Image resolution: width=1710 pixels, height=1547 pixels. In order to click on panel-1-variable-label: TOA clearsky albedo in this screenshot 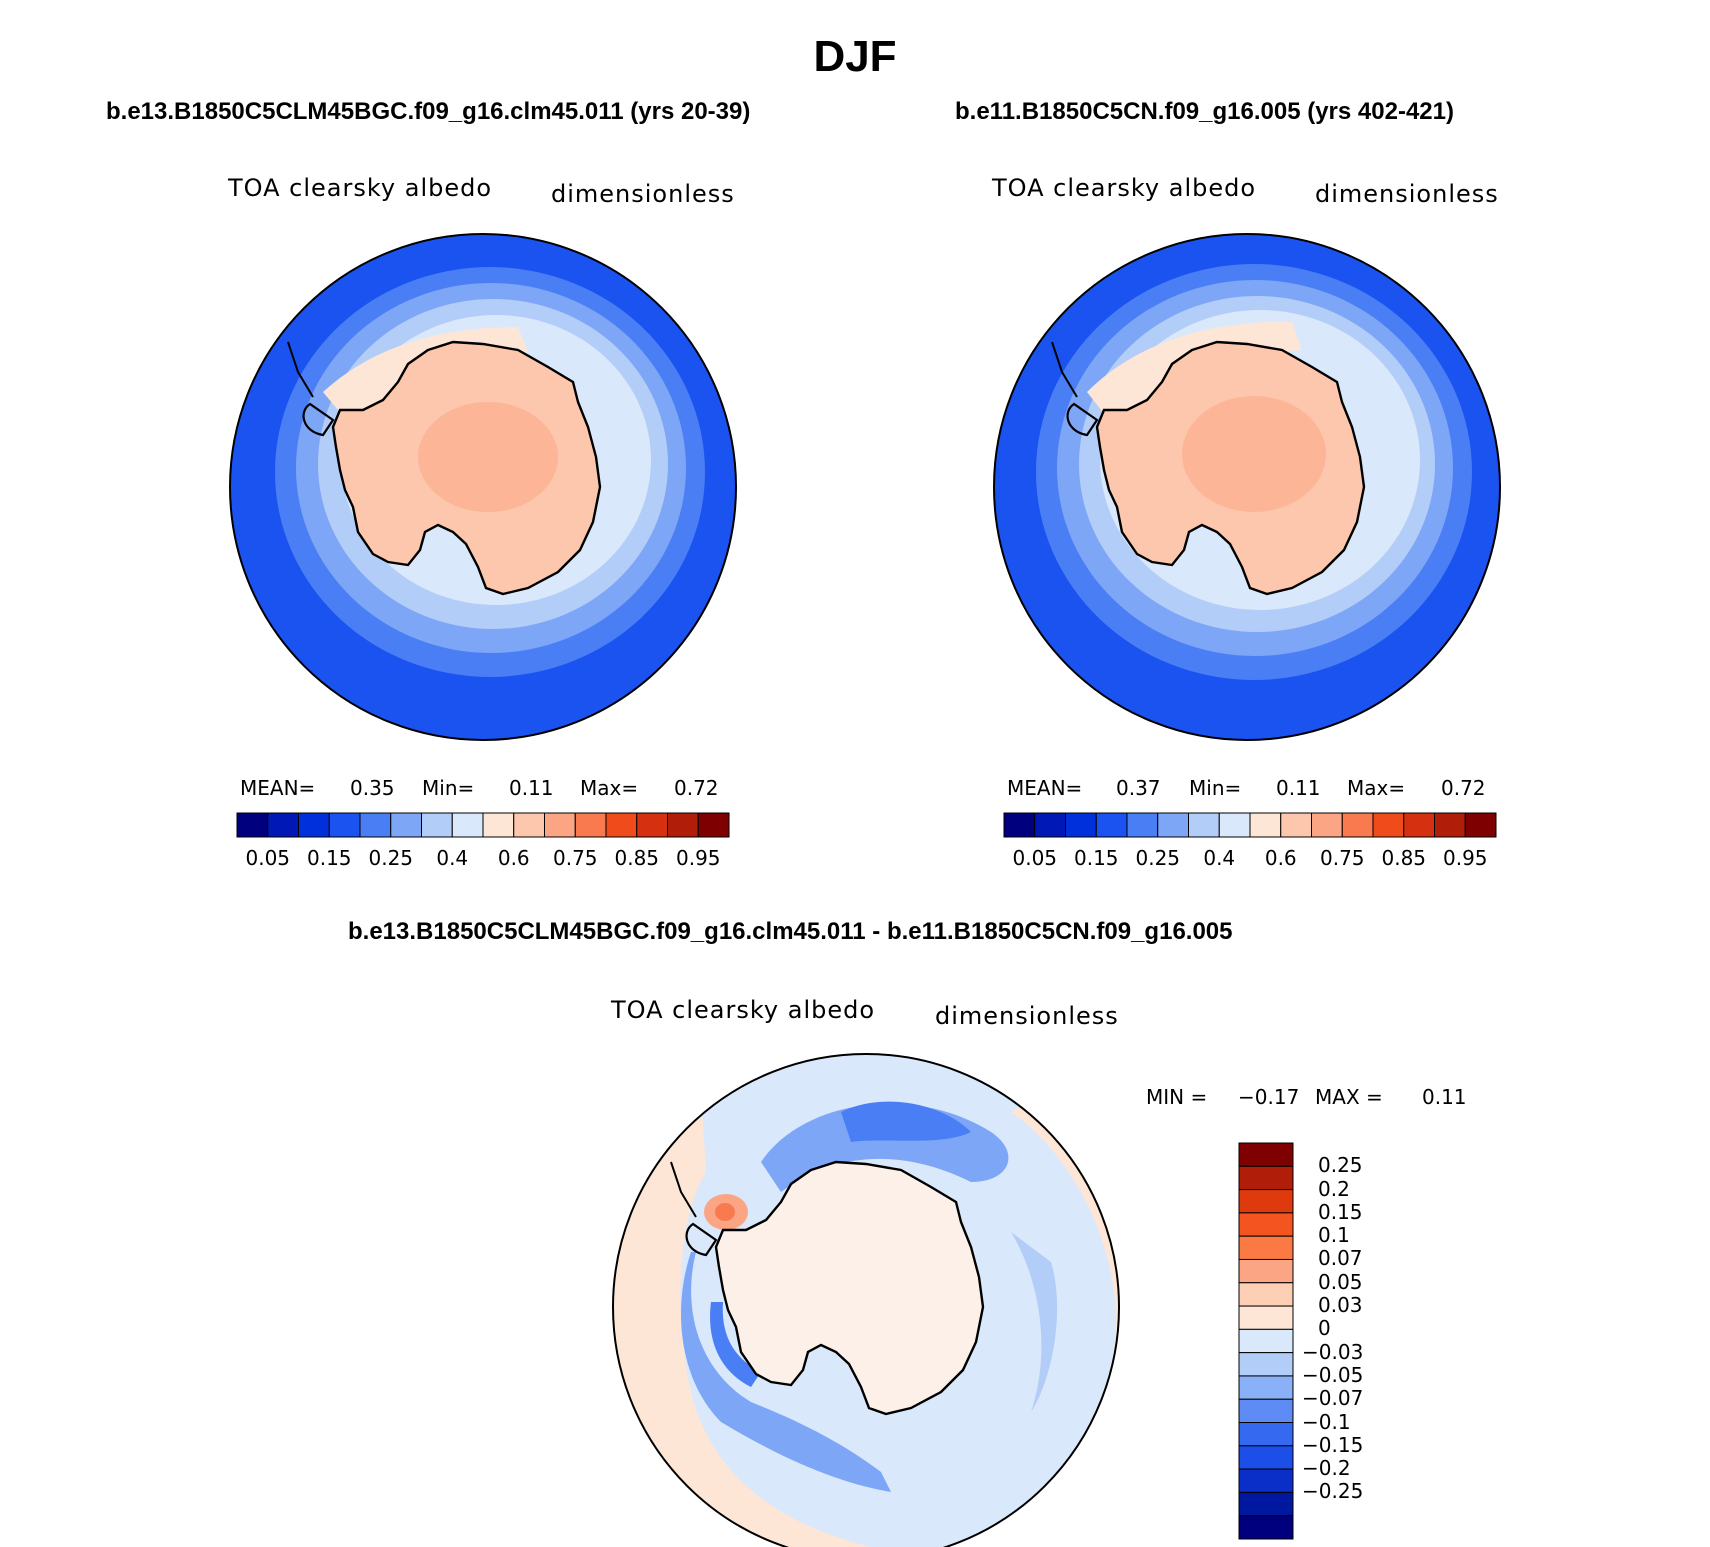, I will do `click(360, 188)`.